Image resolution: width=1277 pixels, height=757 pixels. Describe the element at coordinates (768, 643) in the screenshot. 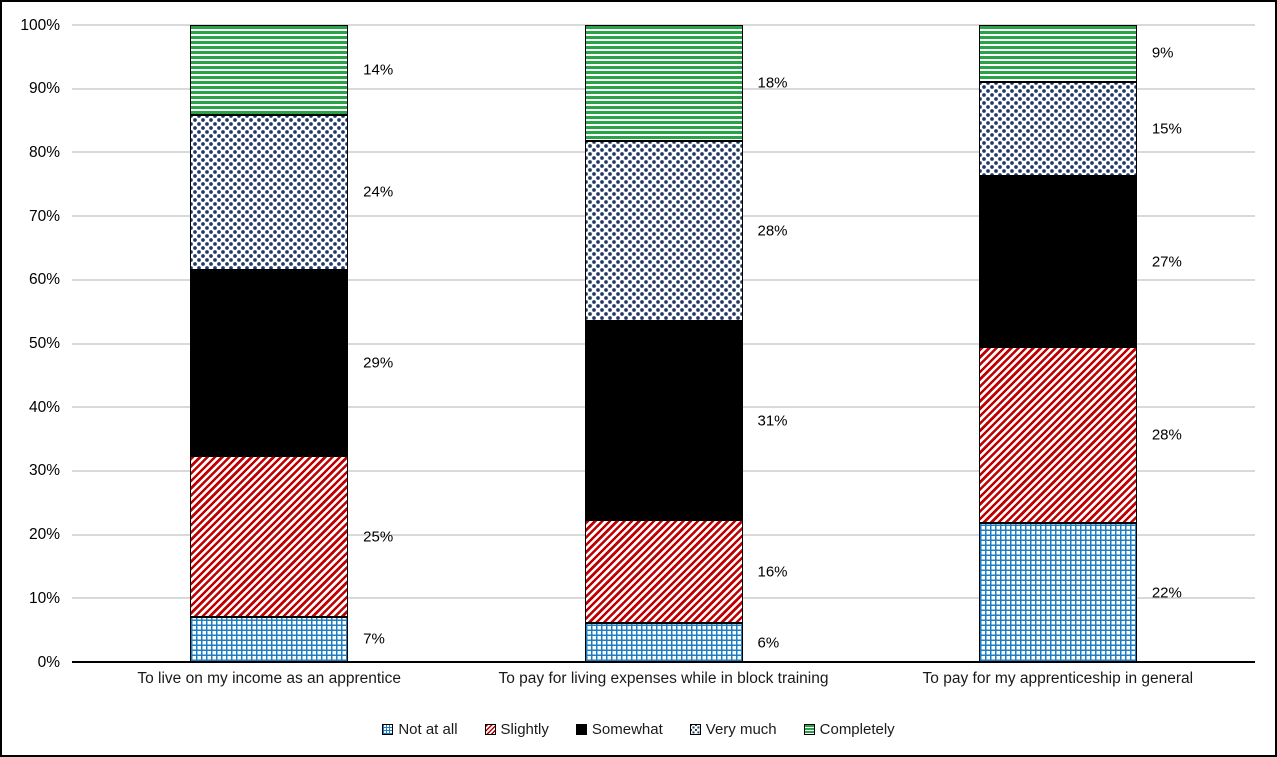

I see `data-label: 6%` at that location.